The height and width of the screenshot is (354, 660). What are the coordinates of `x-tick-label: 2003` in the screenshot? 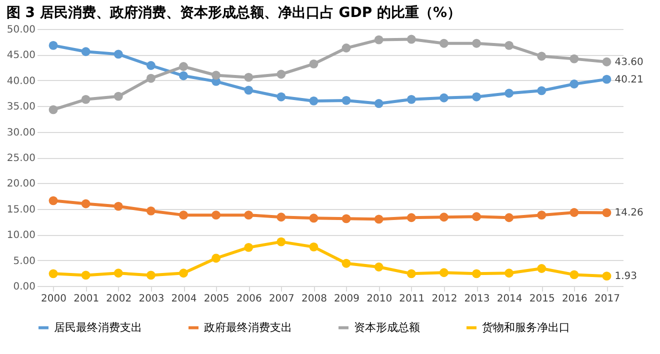 It's located at (151, 299).